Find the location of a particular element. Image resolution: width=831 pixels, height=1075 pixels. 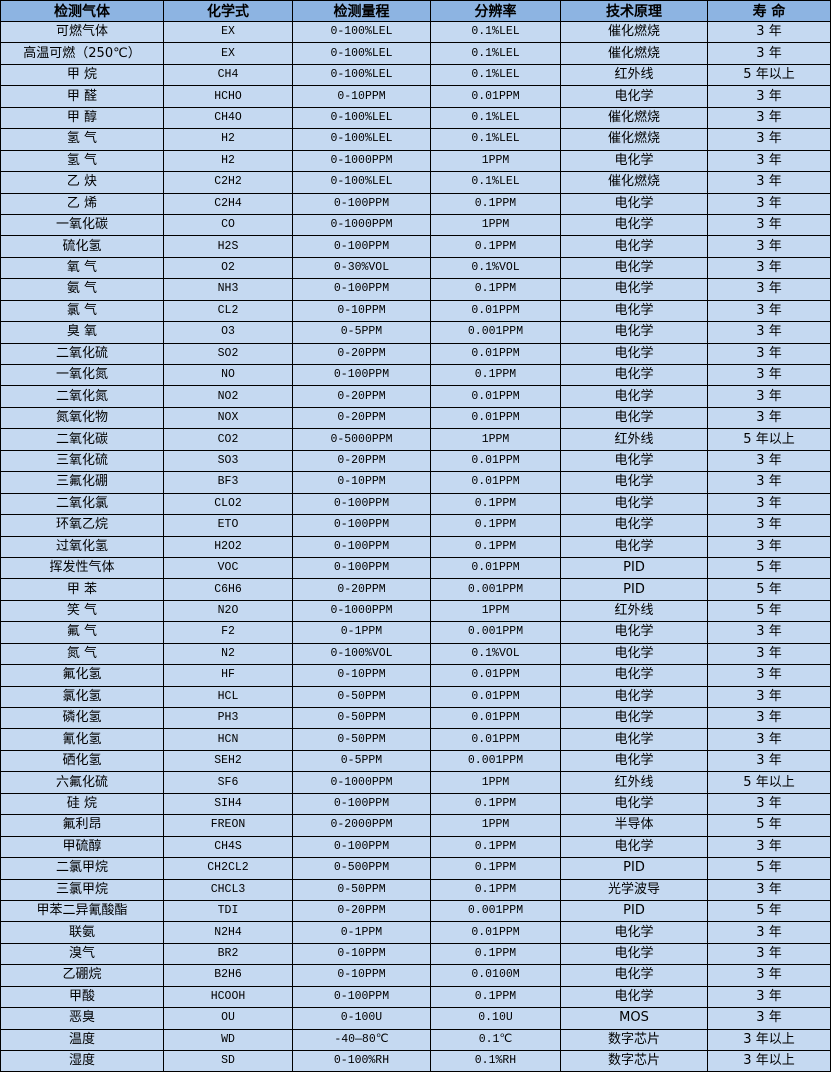

cell-gas: 氯化氢 is located at coordinates (82, 697).